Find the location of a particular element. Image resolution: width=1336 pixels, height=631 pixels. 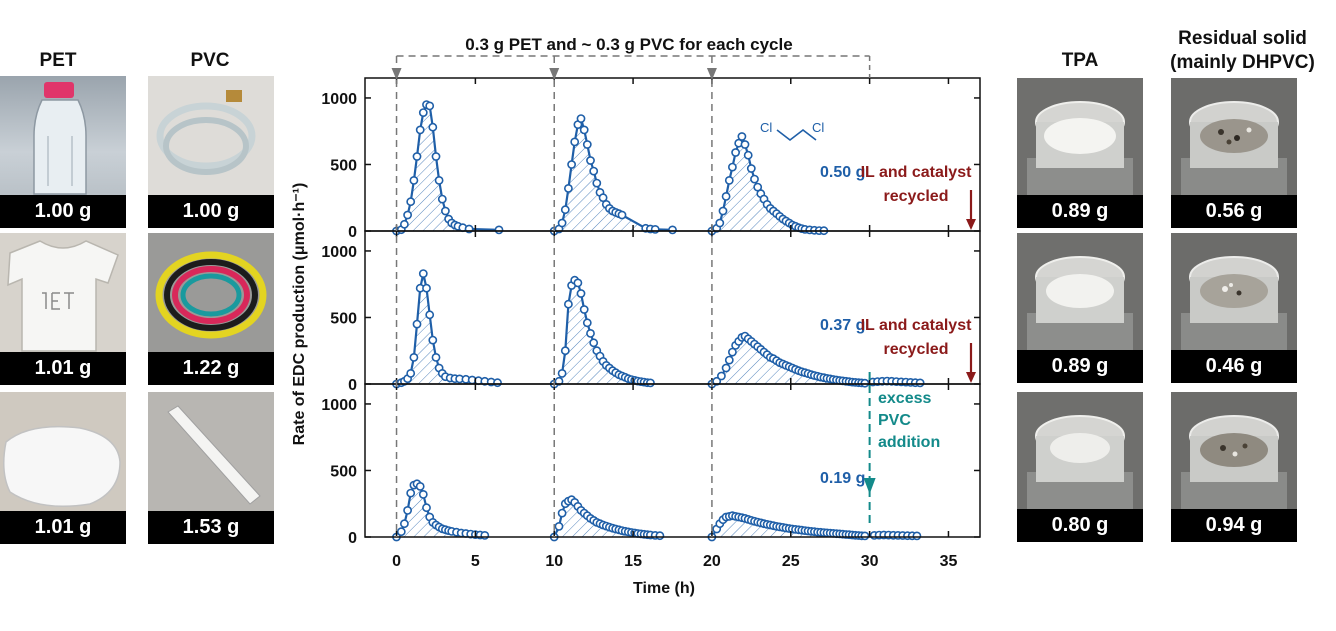

cycle-arrowhead is located at coordinates (396, 74).